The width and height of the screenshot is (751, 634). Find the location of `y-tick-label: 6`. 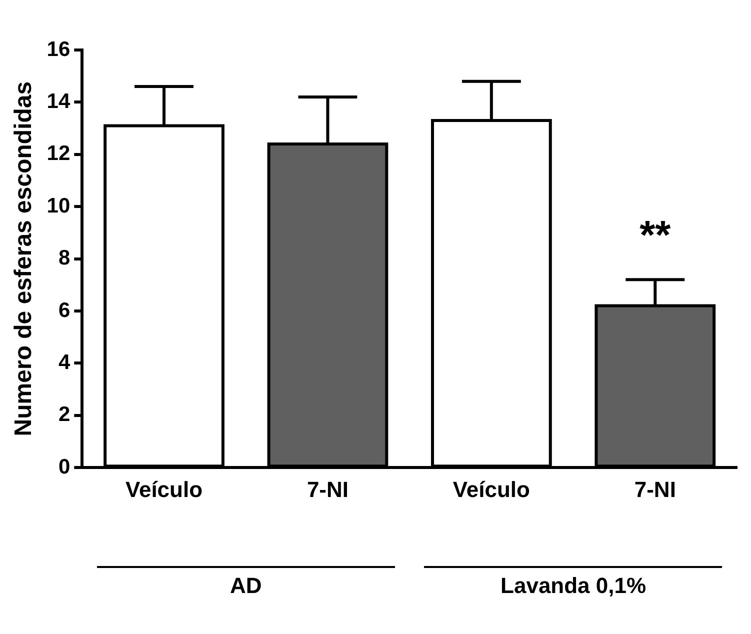

y-tick-label: 6 is located at coordinates (64, 310).